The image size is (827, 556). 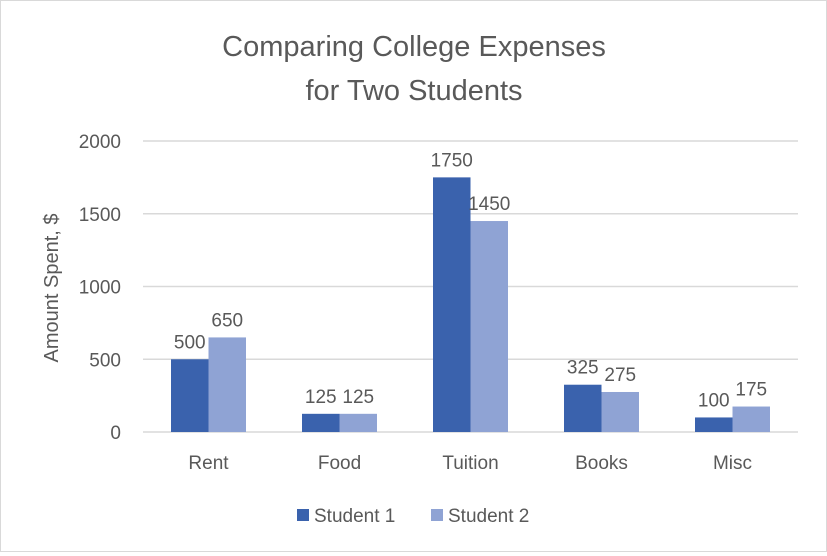 I want to click on data-label: 500, so click(x=190, y=342).